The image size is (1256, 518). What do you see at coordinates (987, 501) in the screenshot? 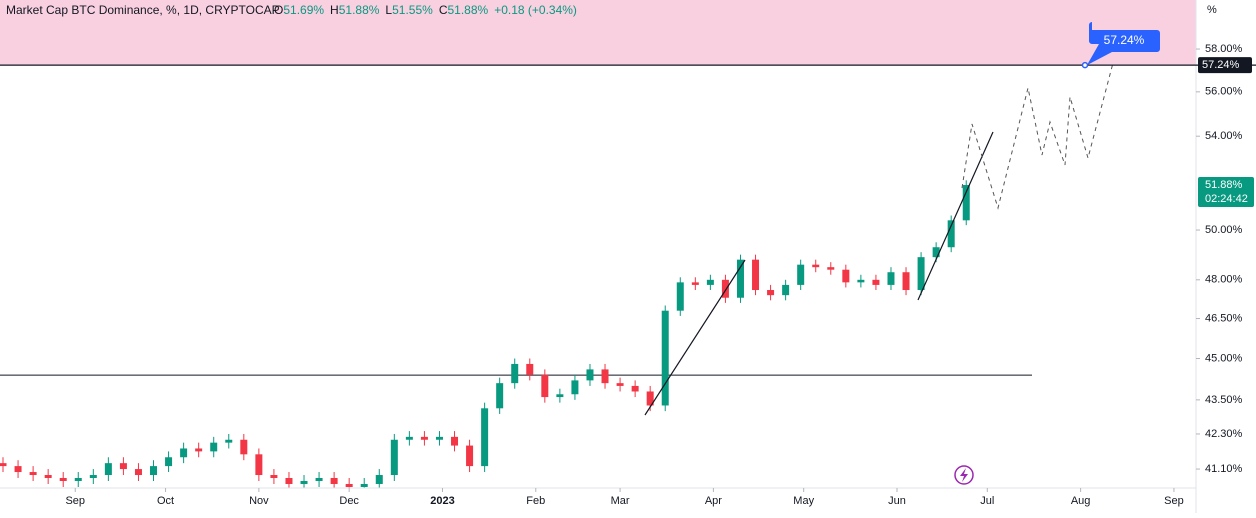
I see `x-tick-label: Jul` at bounding box center [987, 501].